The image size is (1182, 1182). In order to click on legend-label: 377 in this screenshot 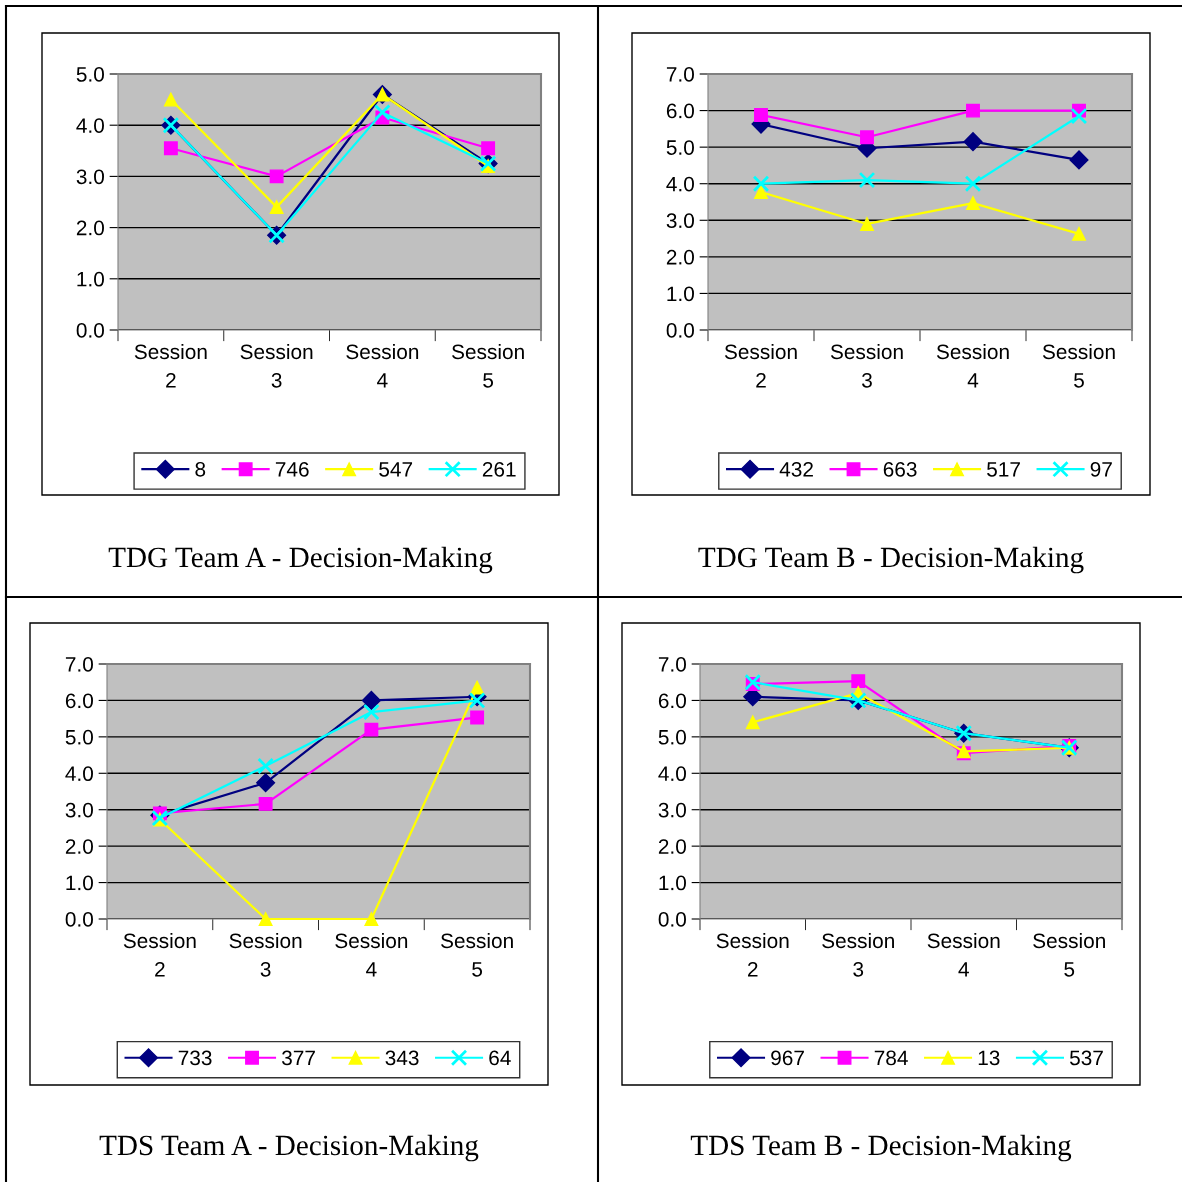, I will do `click(298, 1058)`.